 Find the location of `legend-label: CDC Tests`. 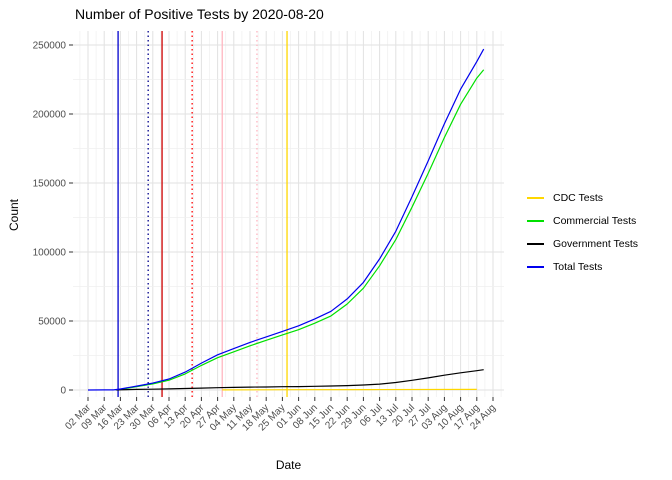

legend-label: CDC Tests is located at coordinates (578, 197).